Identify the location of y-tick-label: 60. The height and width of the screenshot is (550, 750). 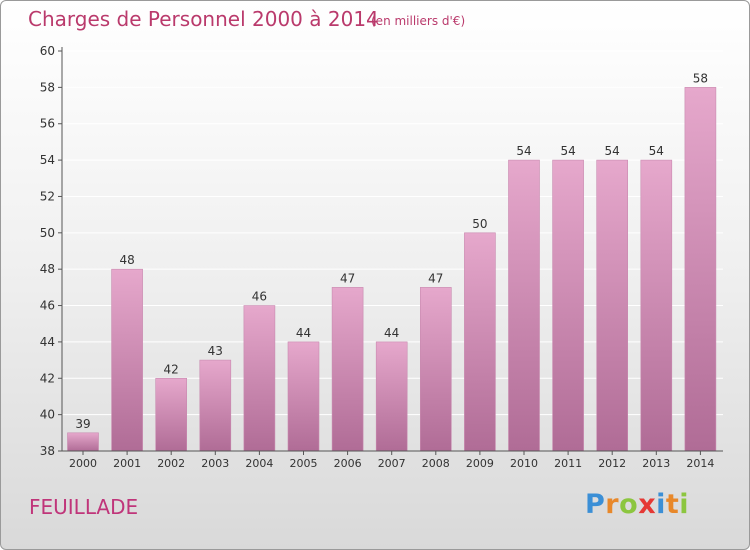
(47, 51).